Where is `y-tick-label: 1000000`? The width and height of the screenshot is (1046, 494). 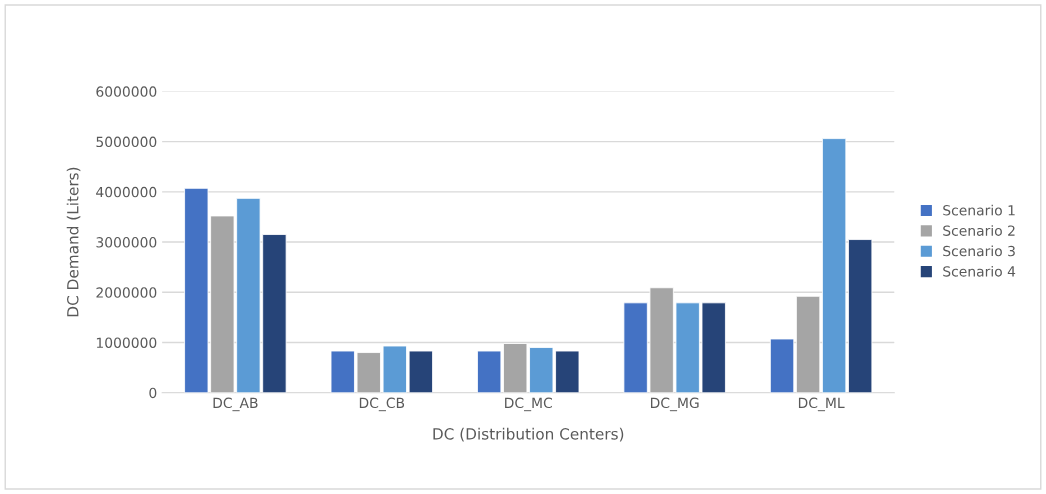
y-tick-label: 1000000 is located at coordinates (126, 342).